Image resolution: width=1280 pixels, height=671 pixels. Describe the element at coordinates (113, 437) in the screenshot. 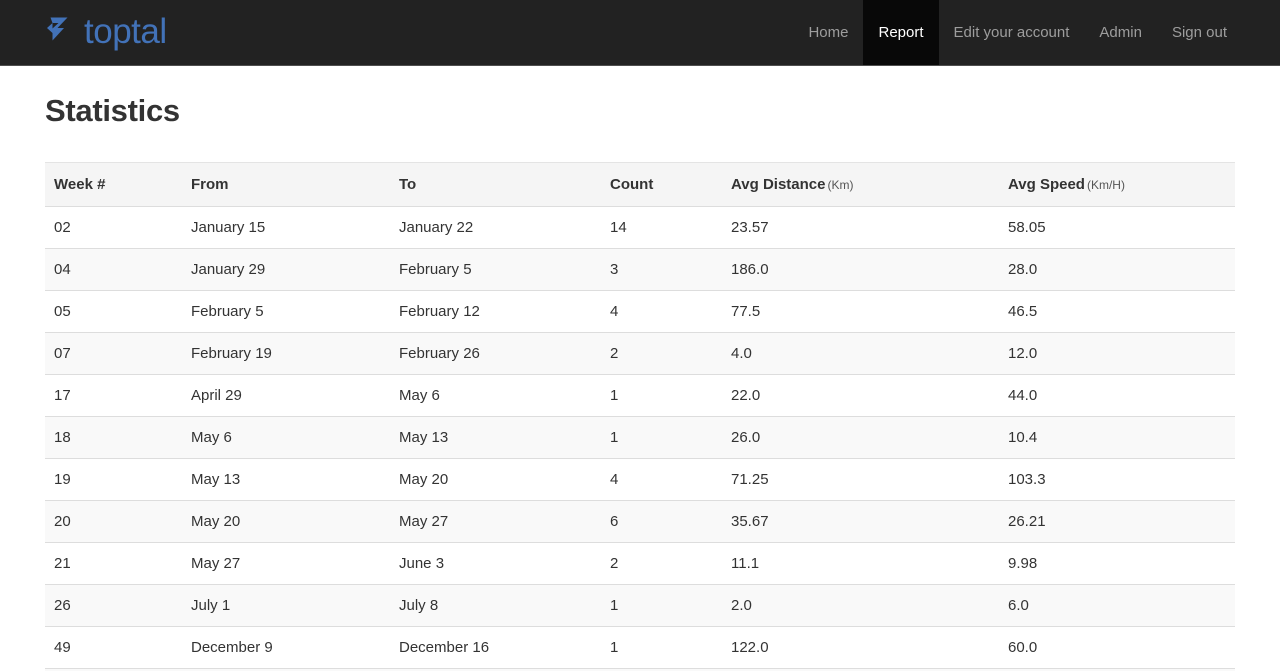

I see `cell-week: 18` at that location.